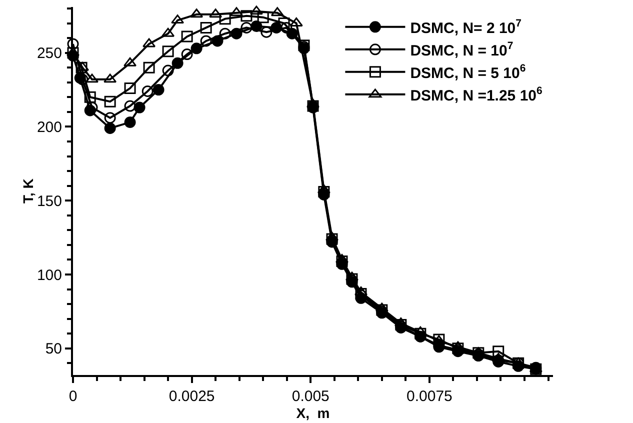 This screenshot has height=423, width=633. What do you see at coordinates (466, 27) in the screenshot?
I see `legend-label: DSMC, N= 2 10$^{7}$` at bounding box center [466, 27].